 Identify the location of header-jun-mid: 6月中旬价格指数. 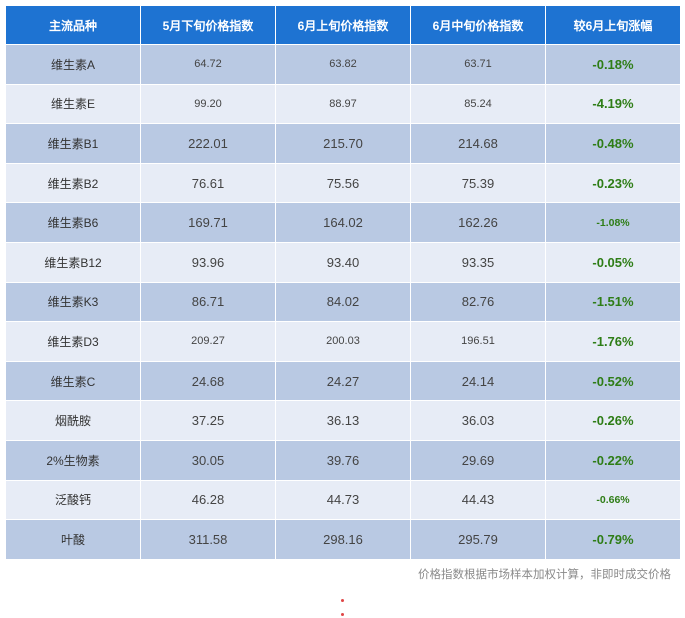
(478, 25).